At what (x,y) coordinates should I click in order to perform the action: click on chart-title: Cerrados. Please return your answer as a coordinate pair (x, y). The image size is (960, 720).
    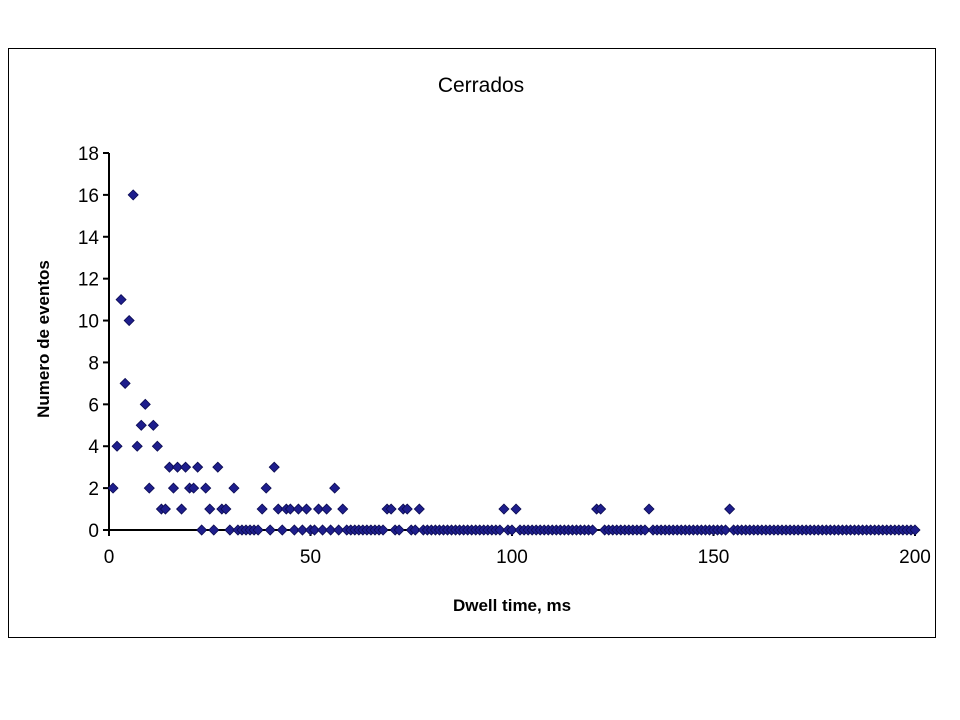
    Looking at the image, I should click on (481, 85).